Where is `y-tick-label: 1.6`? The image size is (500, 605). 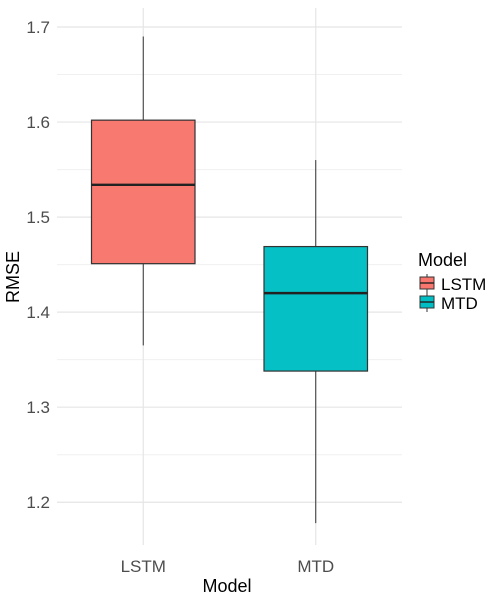 y-tick-label: 1.6 is located at coordinates (38, 122).